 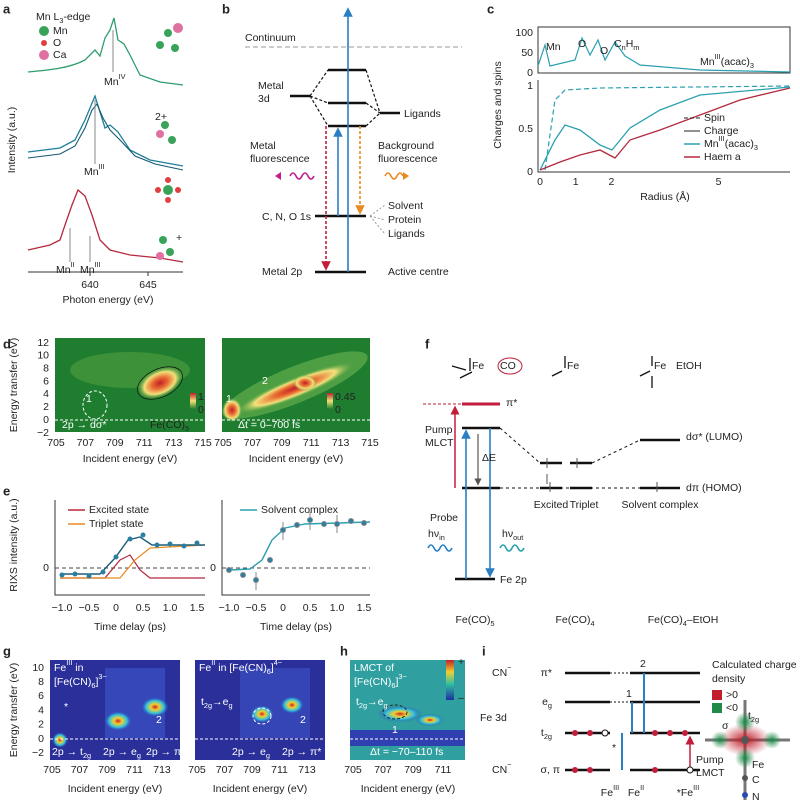 What do you see at coordinates (7, 650) in the screenshot?
I see `panel-label: g` at bounding box center [7, 650].